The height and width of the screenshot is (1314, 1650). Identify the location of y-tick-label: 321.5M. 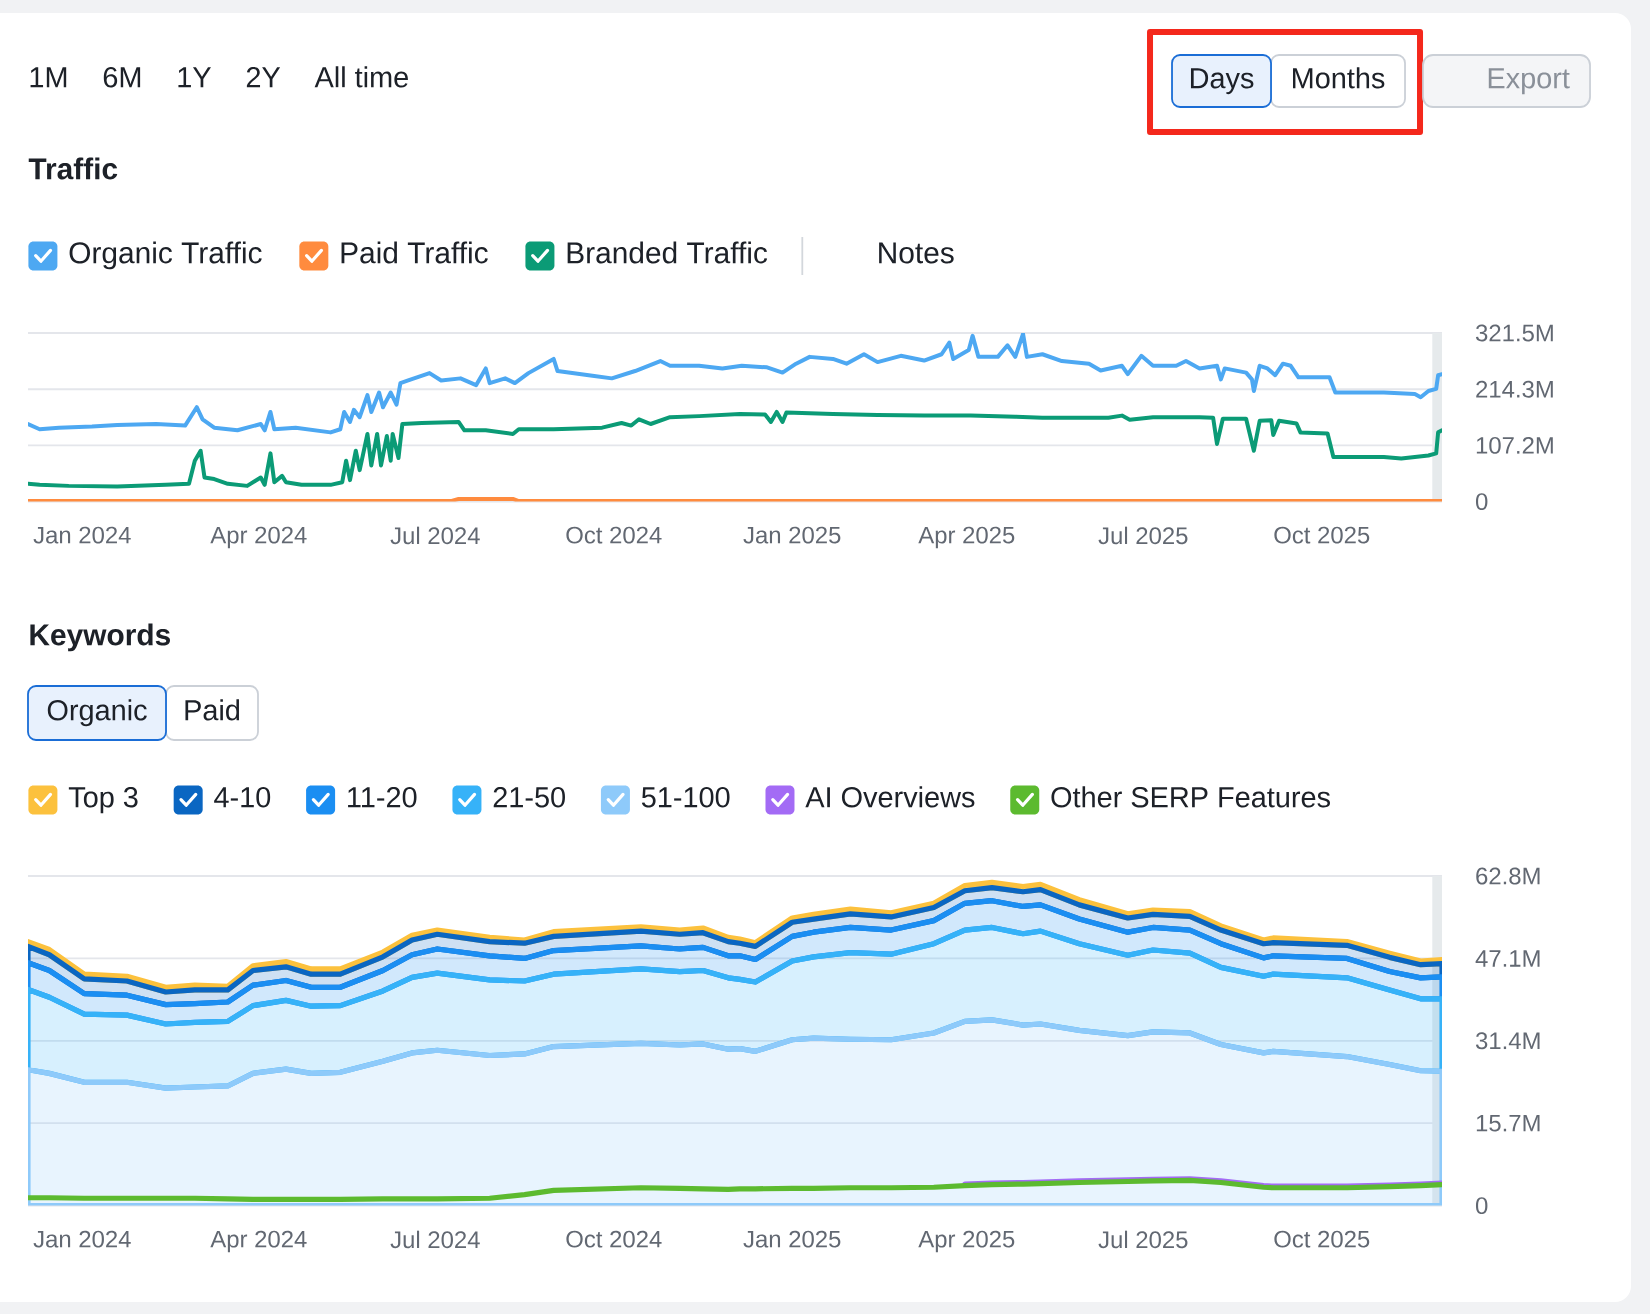
(1514, 333).